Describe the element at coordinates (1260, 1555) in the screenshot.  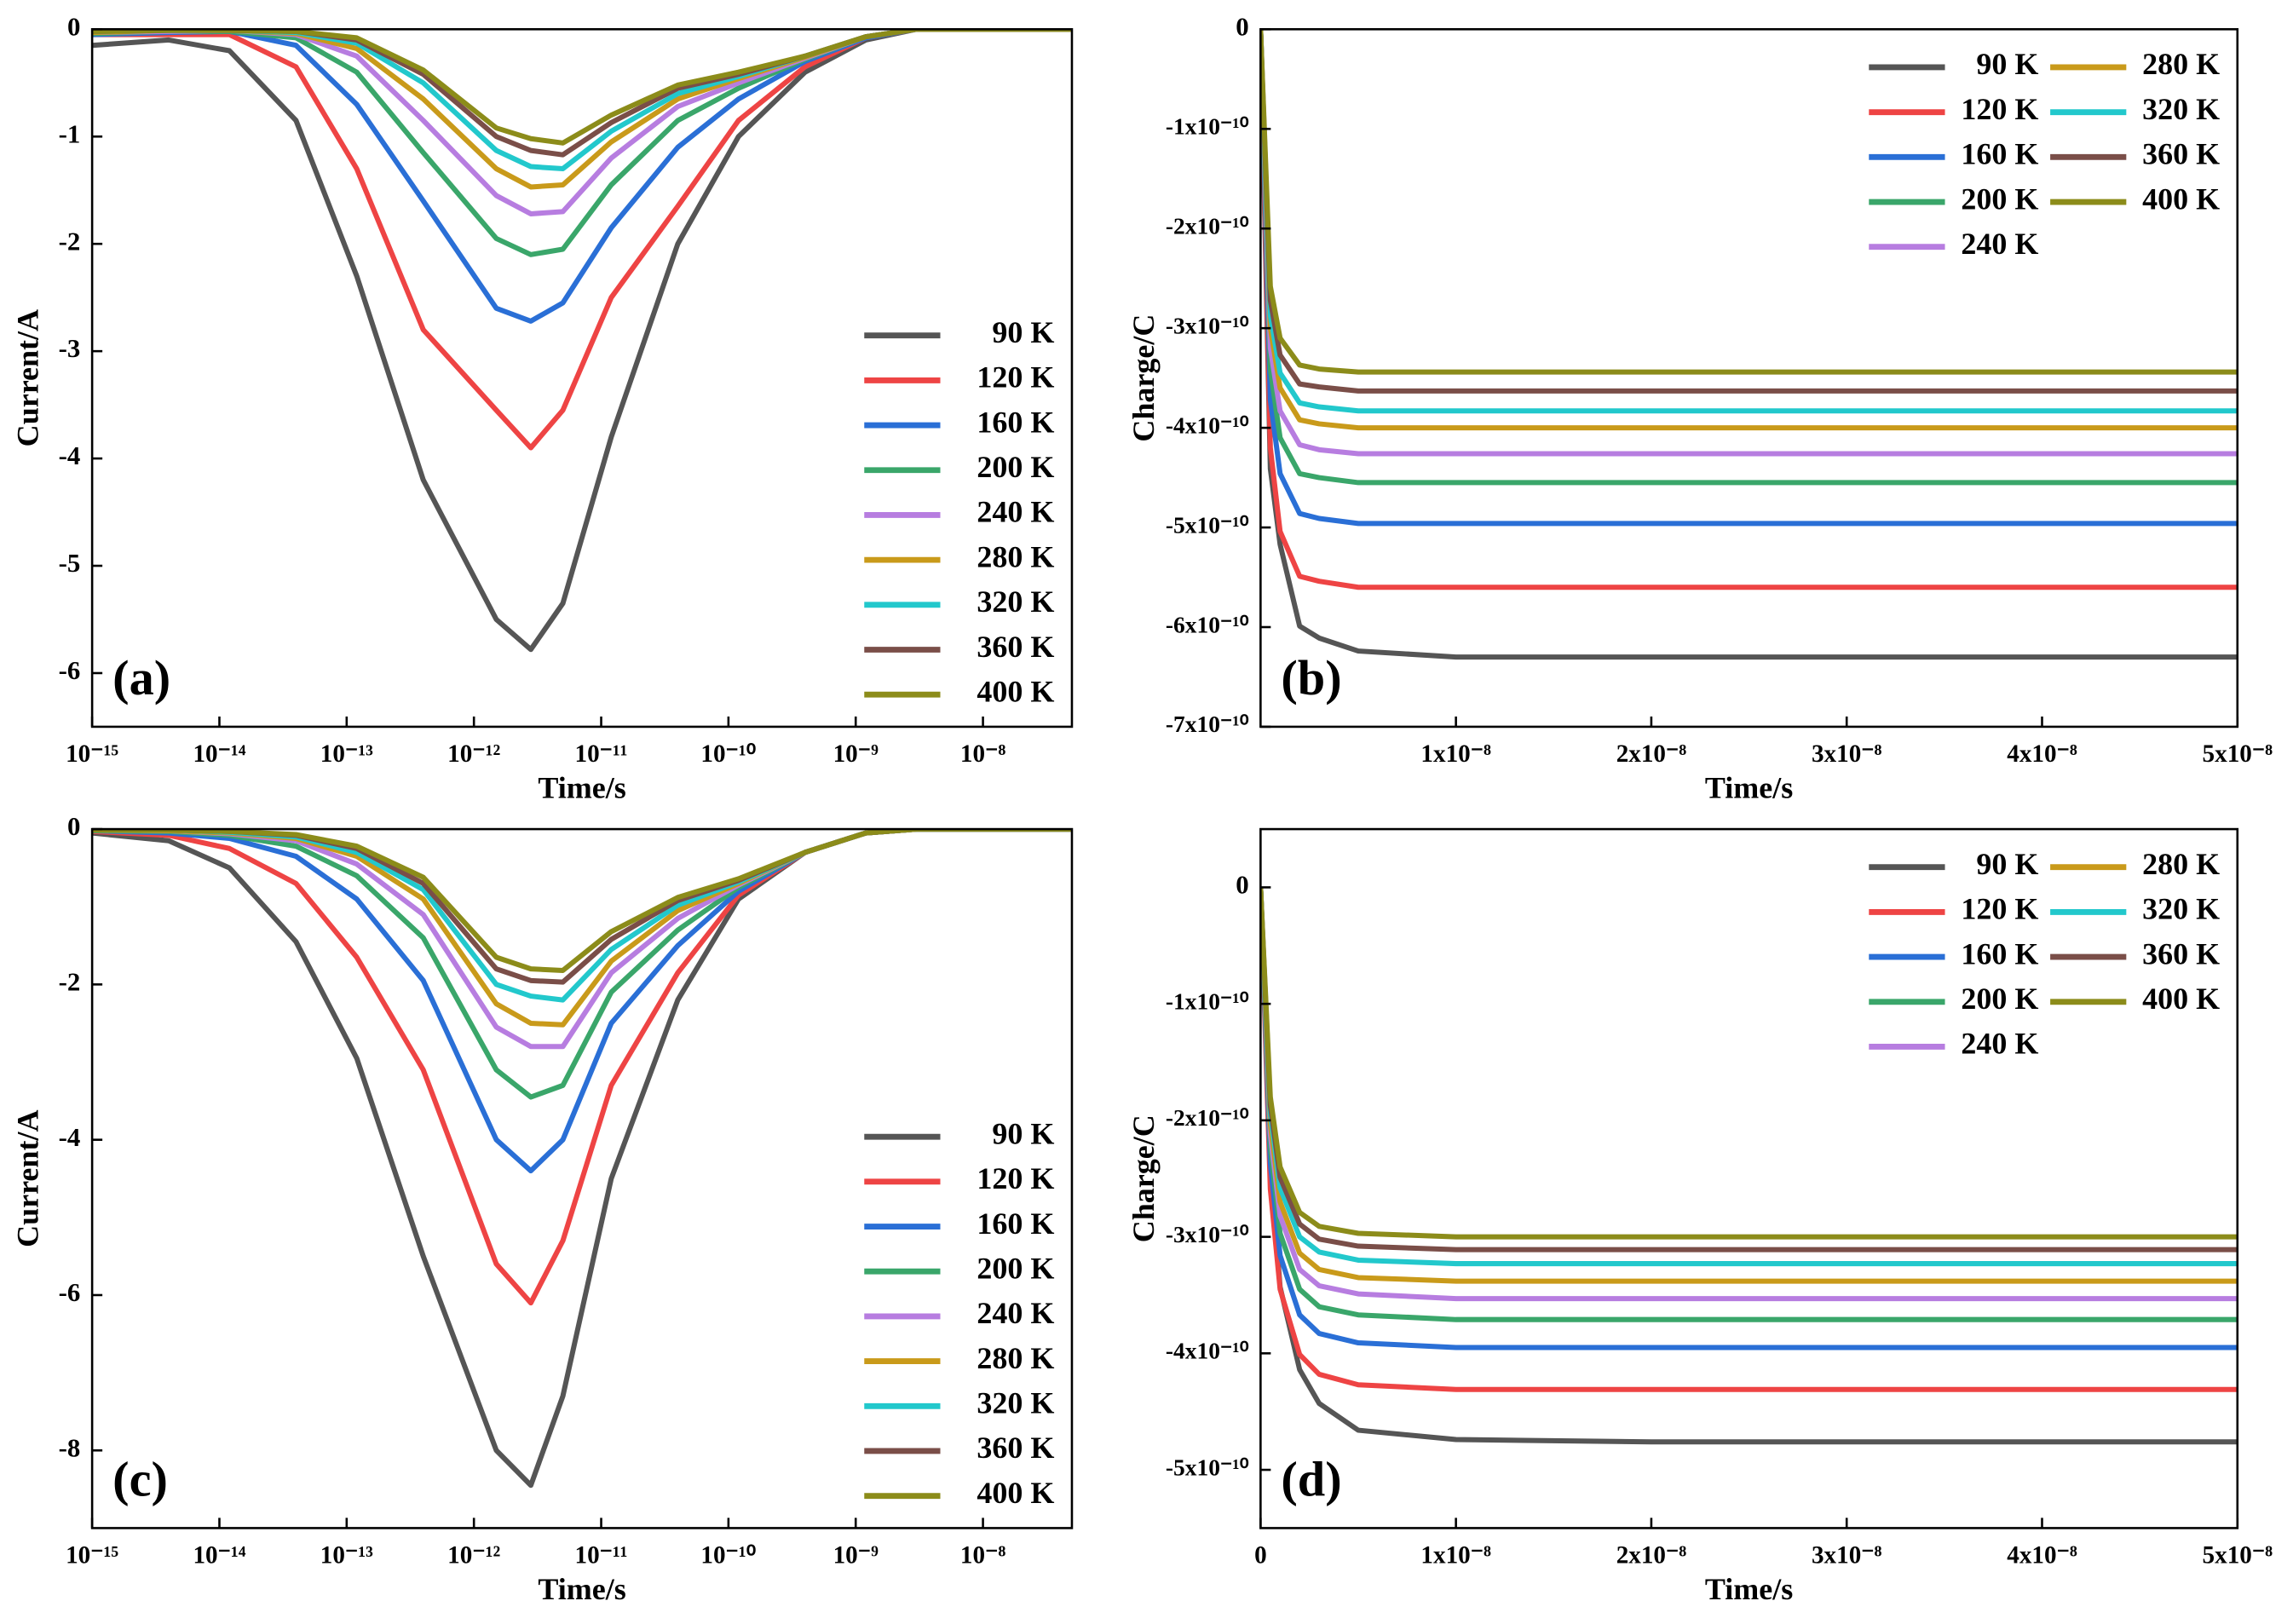
I see `x-tick-label: 0` at that location.